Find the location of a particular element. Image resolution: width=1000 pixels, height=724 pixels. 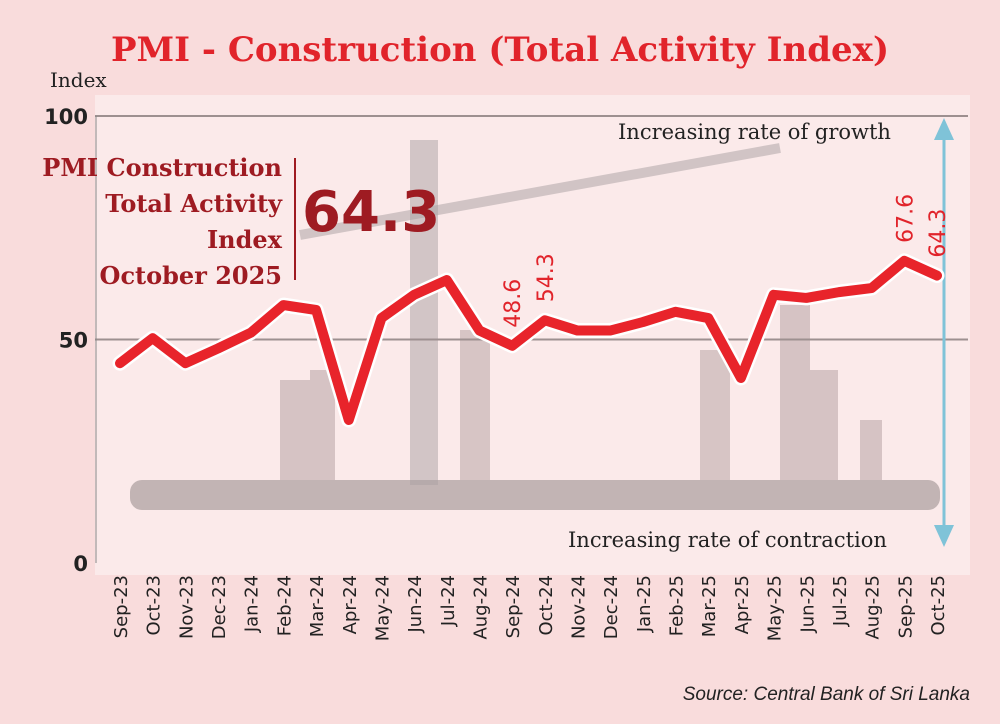

highlight-divider is located at coordinates (295, 219).